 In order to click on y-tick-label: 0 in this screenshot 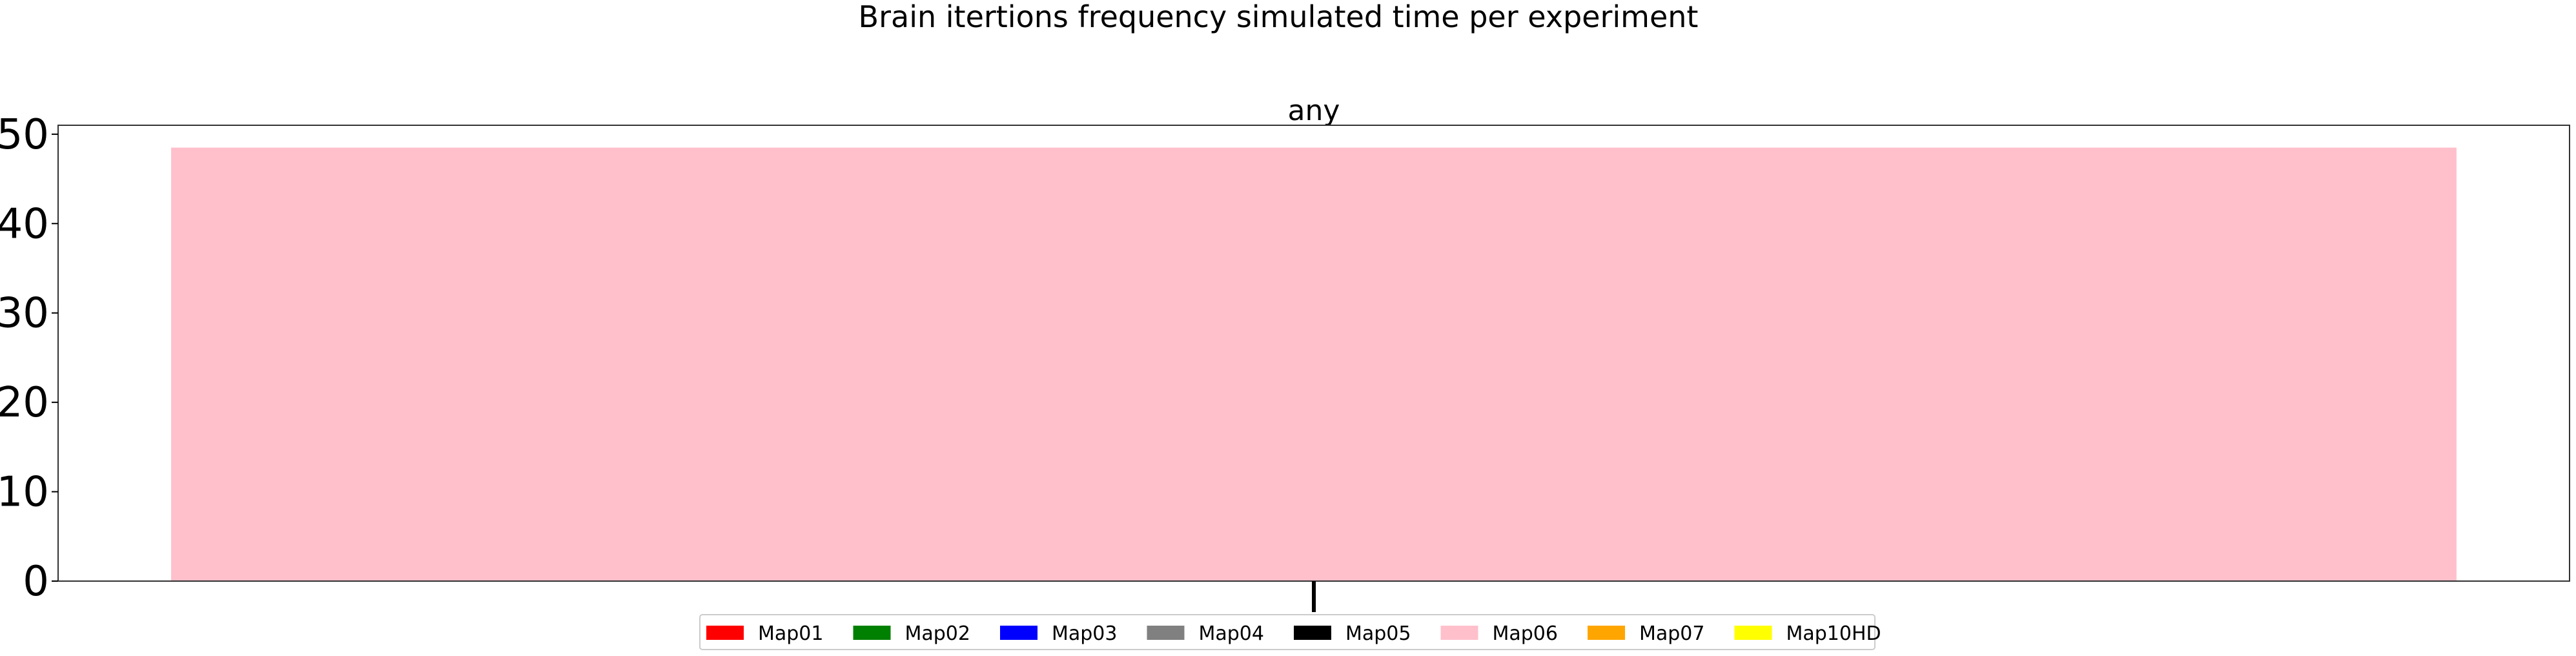, I will do `click(36, 582)`.